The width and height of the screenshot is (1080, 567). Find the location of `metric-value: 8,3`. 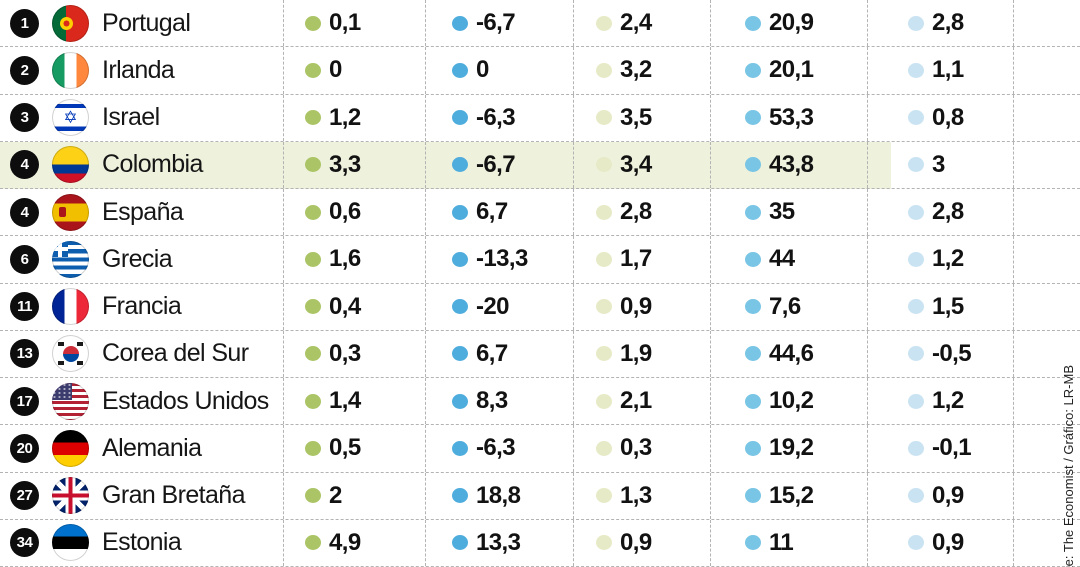

metric-value: 8,3 is located at coordinates (492, 401).